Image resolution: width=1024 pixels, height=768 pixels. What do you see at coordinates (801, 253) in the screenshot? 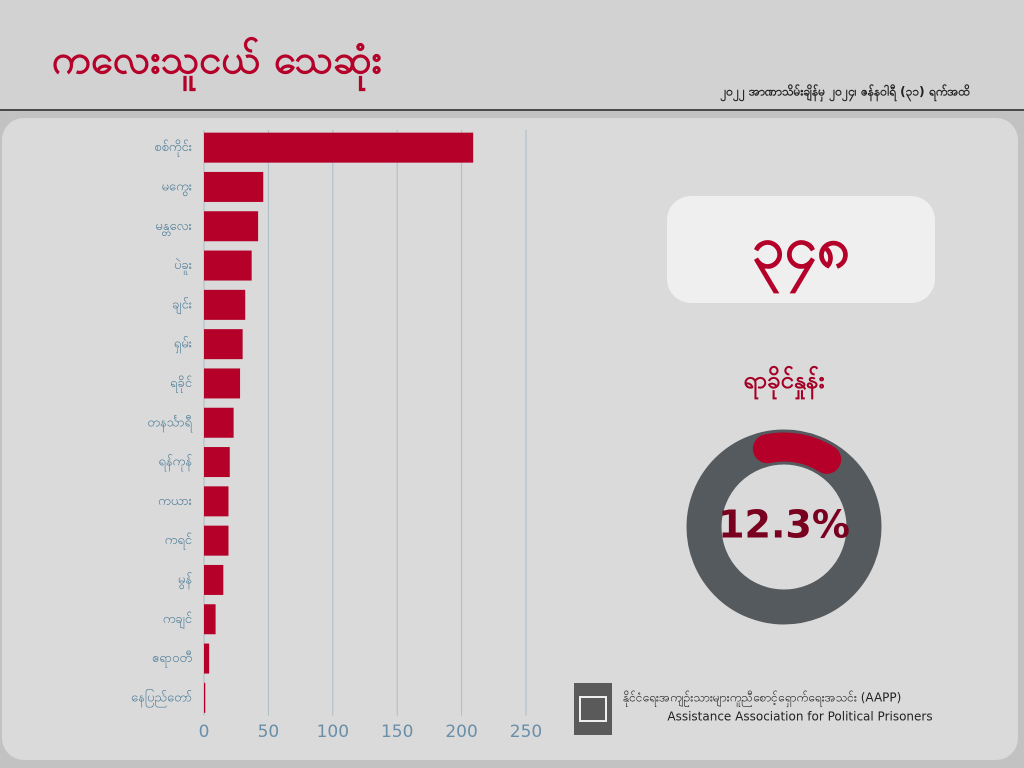
I see `total: ၃၄၈` at bounding box center [801, 253].